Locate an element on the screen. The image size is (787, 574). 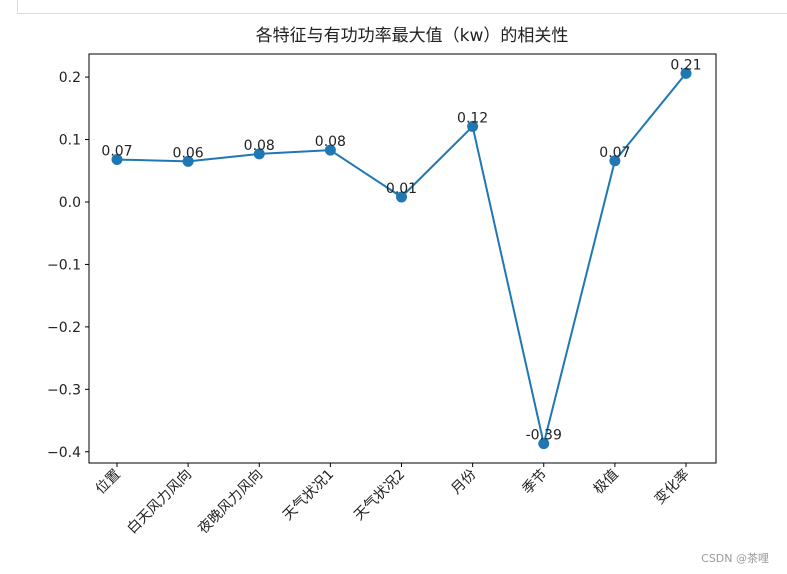
y-tick-label: 0.1 is located at coordinates (70, 141).